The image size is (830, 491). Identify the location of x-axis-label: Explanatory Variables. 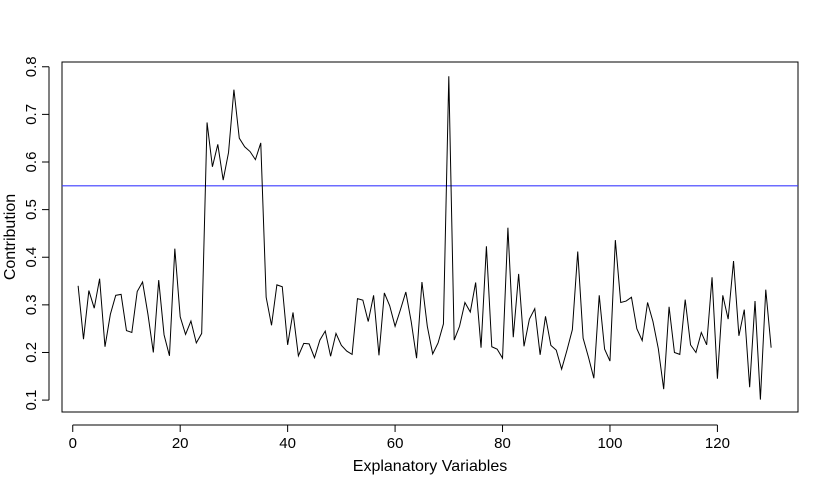
(430, 466).